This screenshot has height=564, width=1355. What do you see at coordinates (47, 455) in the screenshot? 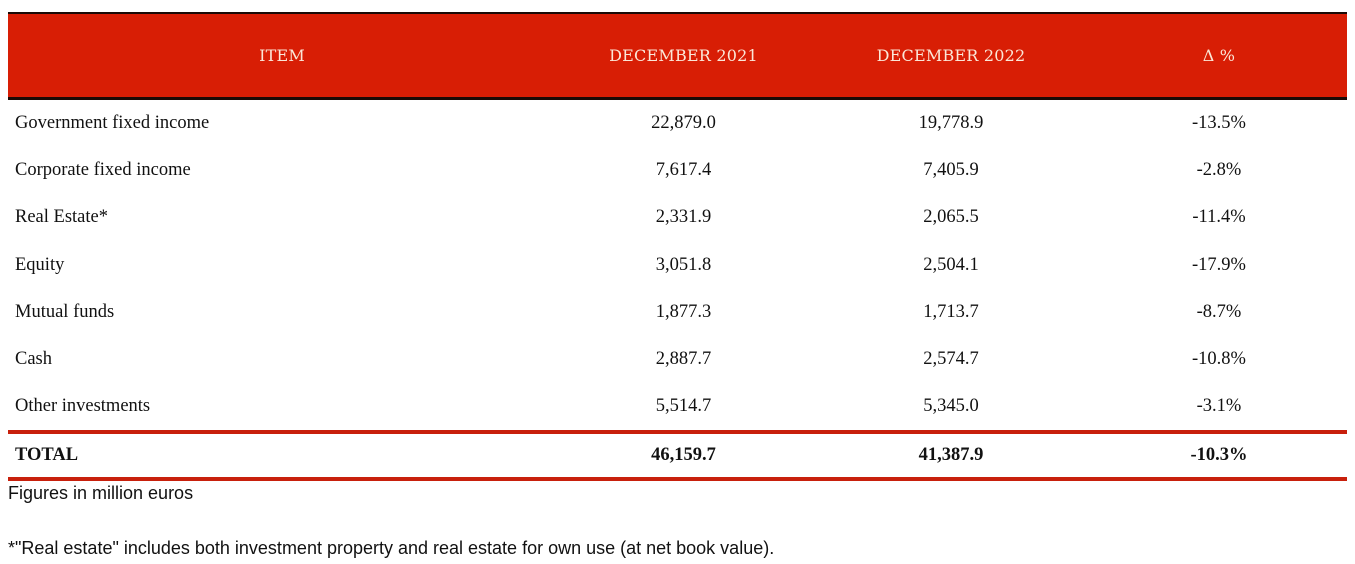
I see `total-label: TOTAL` at bounding box center [47, 455].